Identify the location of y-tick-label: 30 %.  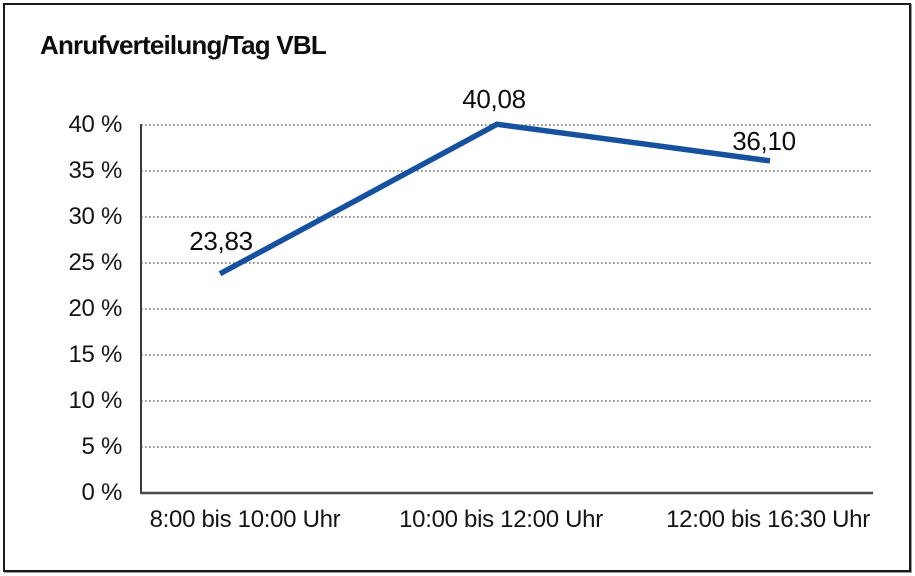
(95, 216).